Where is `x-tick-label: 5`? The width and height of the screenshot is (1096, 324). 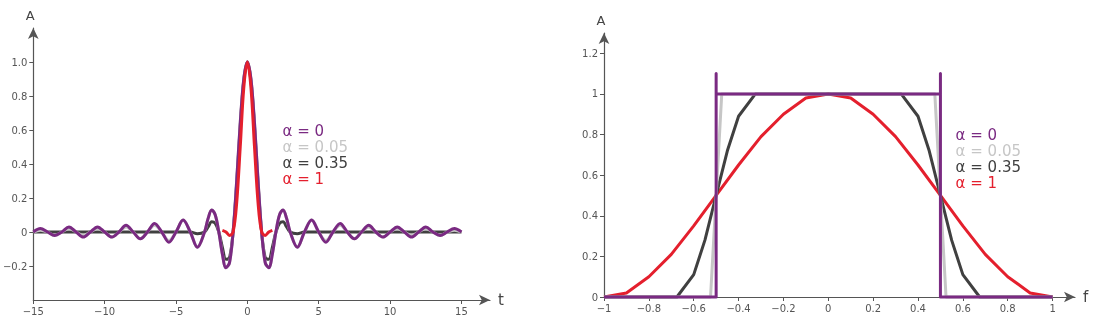 x-tick-label: 5 is located at coordinates (318, 311).